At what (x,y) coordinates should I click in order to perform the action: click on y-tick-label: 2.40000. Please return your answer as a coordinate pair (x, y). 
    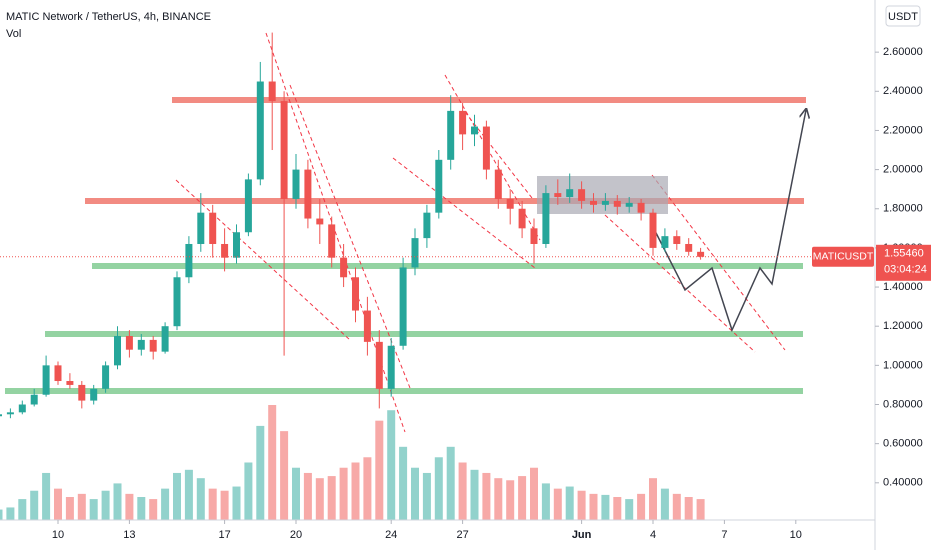
    Looking at the image, I should click on (903, 91).